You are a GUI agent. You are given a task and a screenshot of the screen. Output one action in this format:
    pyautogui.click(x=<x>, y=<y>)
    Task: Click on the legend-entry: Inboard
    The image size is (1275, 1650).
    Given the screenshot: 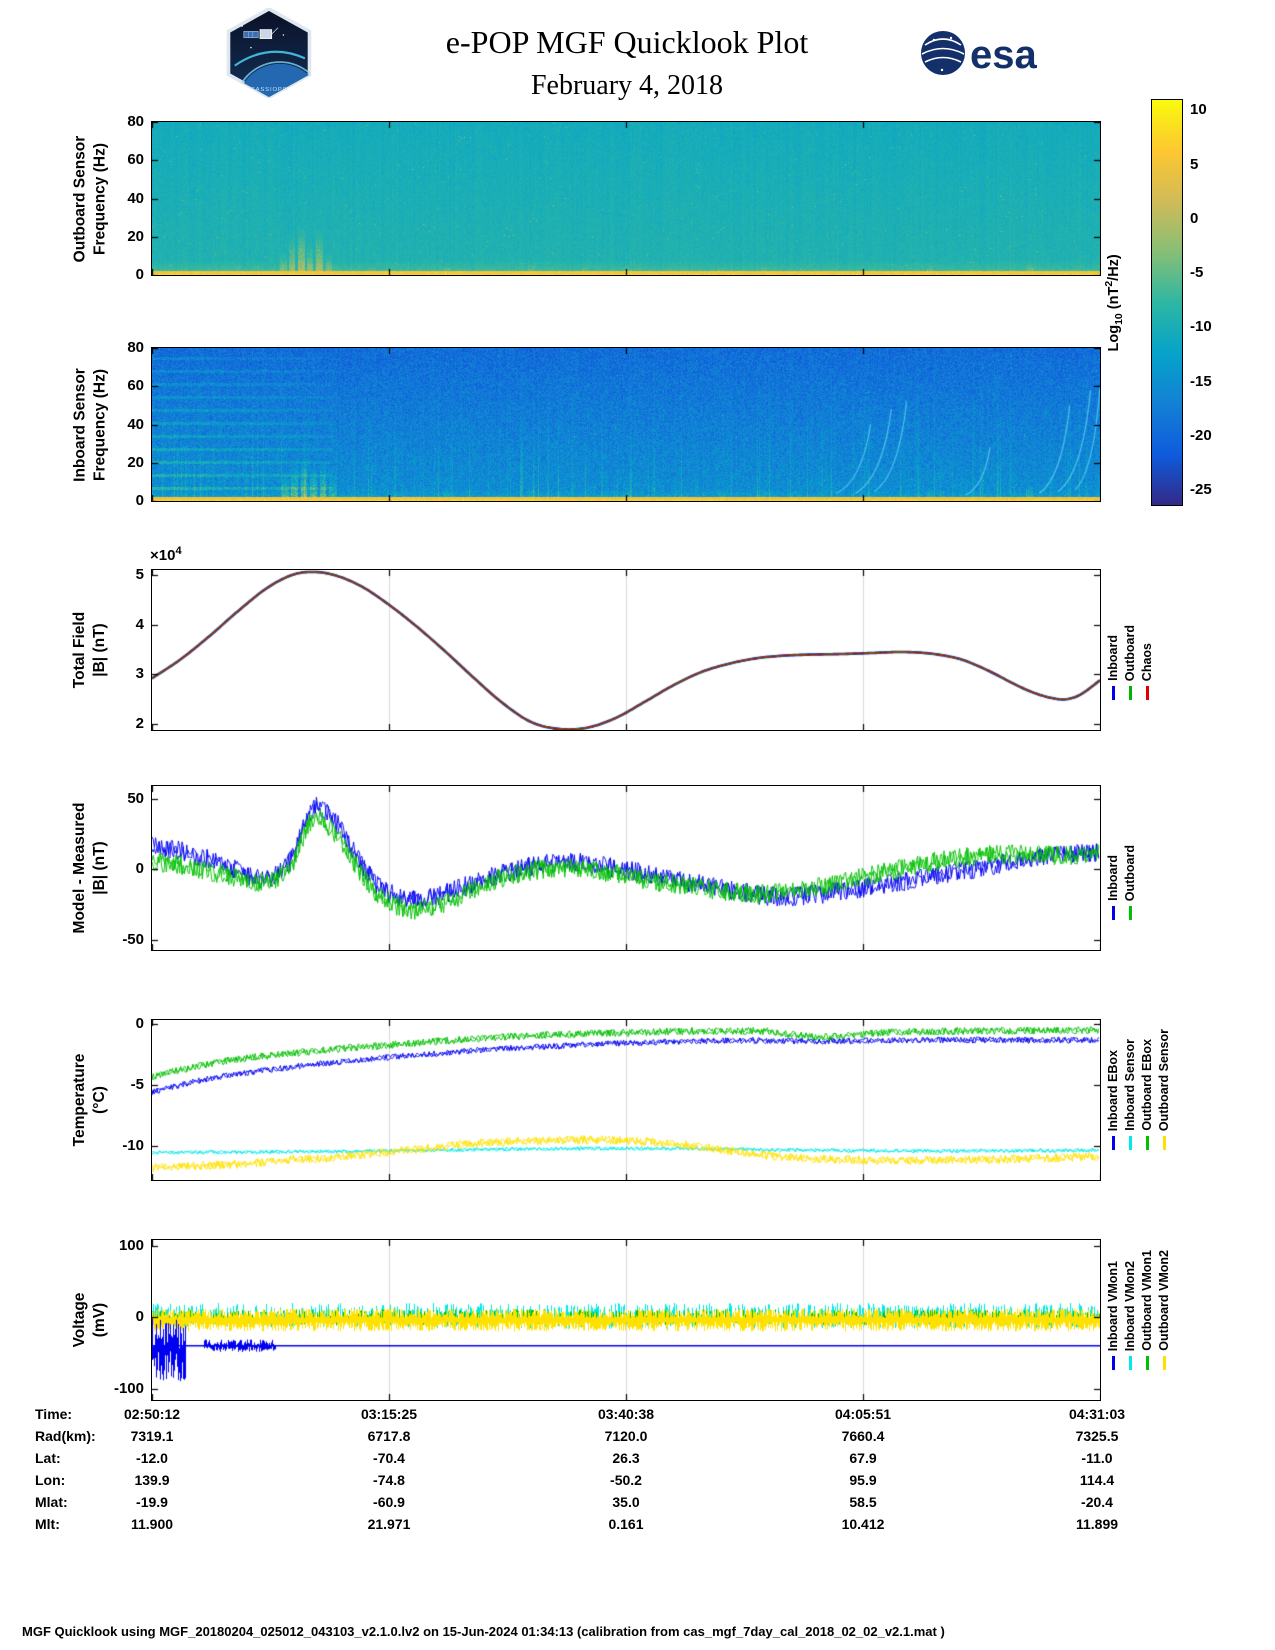 What is the action you would take?
    pyautogui.click(x=1113, y=636)
    